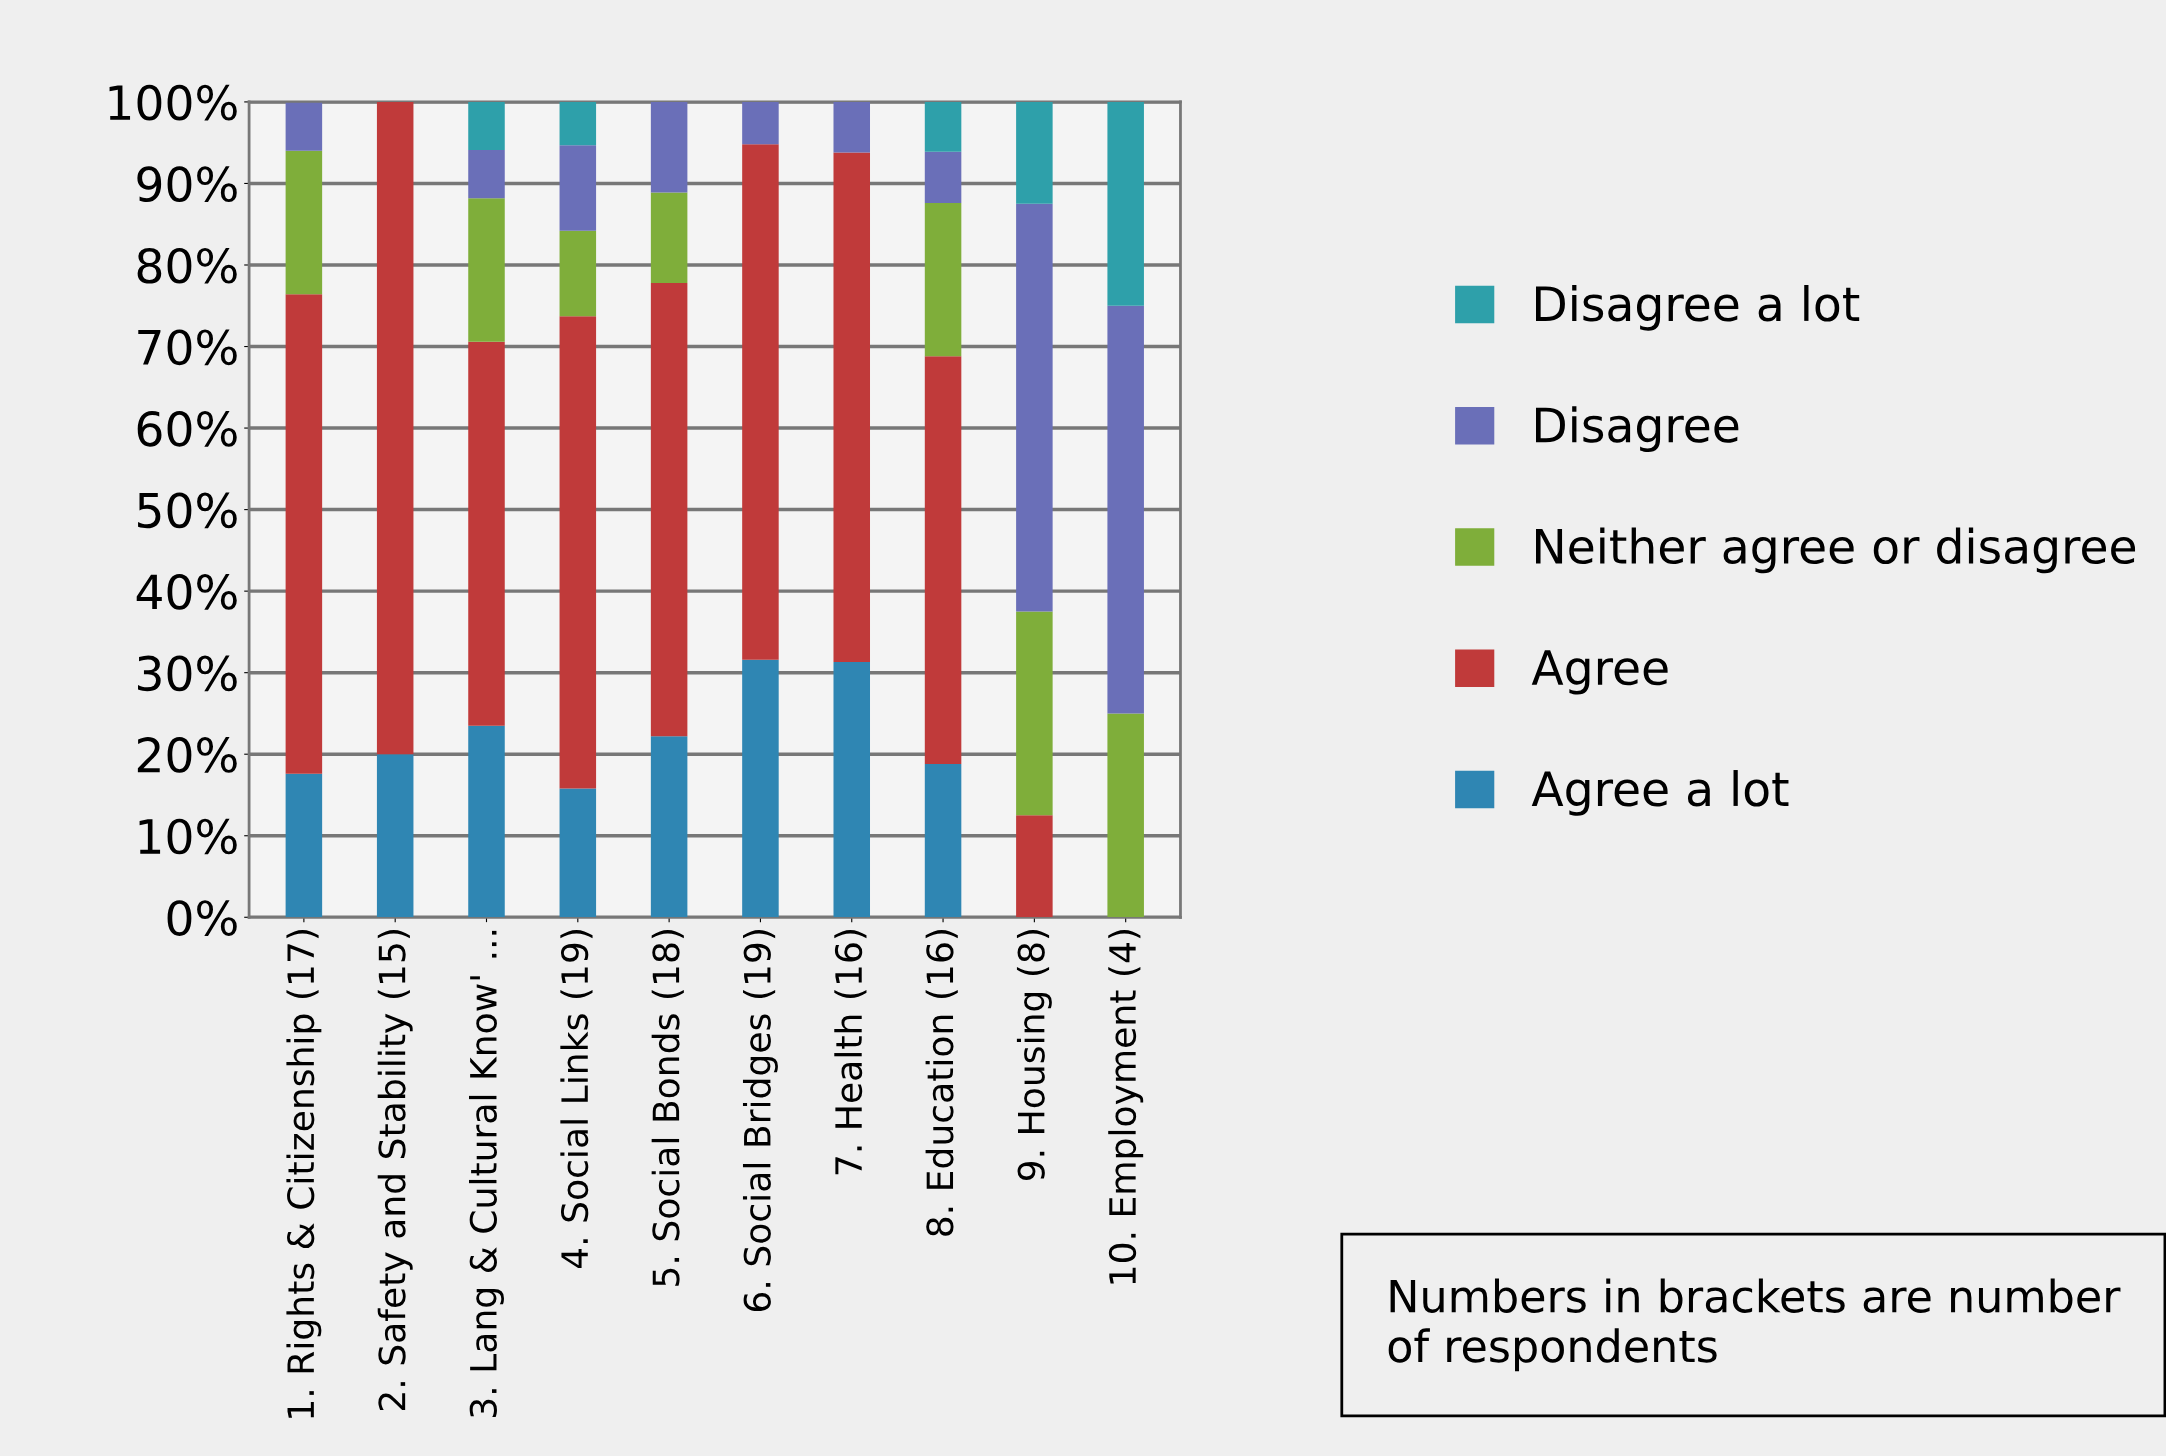 Image resolution: width=2166 pixels, height=1456 pixels. Describe the element at coordinates (667, 1108) in the screenshot. I see `x-tick-label: 5. Social Bonds (18)` at that location.